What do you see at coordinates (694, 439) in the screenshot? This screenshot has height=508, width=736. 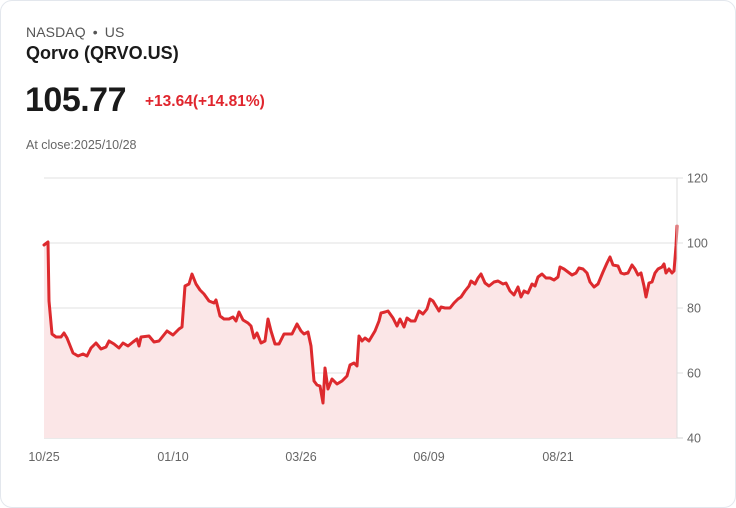 I see `y-tick-label: 40` at bounding box center [694, 439].